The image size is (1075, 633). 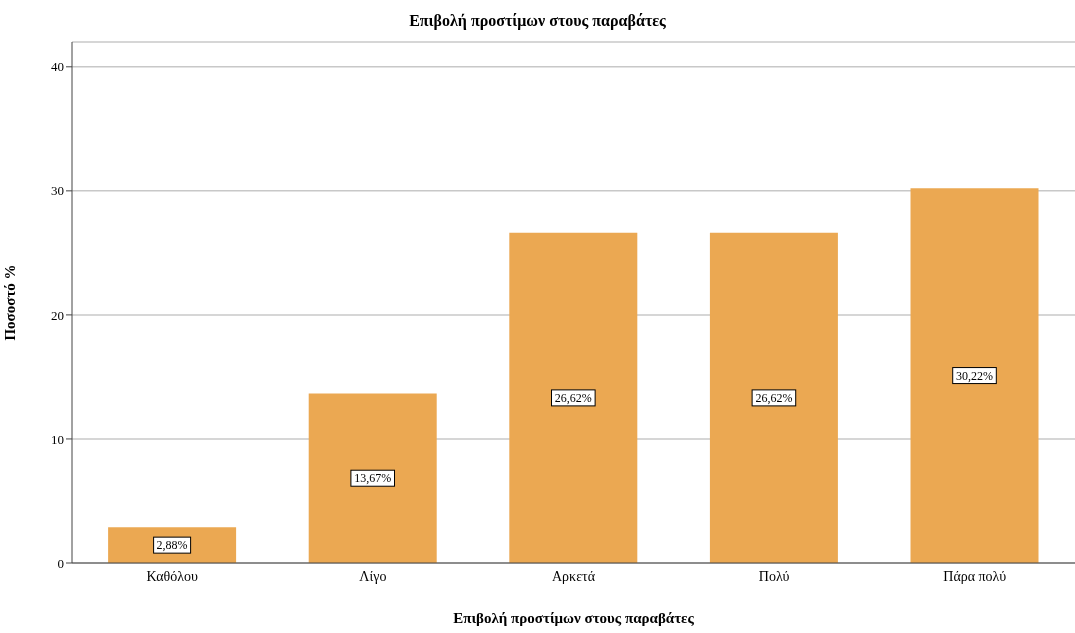 I want to click on data-label: 30,22%, so click(x=975, y=375).